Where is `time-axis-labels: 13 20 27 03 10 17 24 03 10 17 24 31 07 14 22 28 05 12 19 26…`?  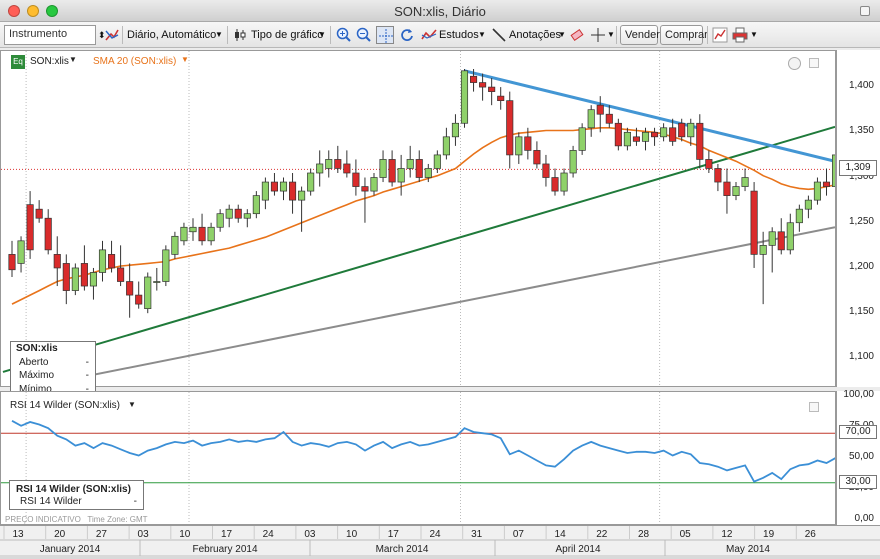 time-axis-labels: 13 20 27 03 10 17 24 03 10 17 24 31 07 14 22 28 05 12 19 26… is located at coordinates (440, 541).